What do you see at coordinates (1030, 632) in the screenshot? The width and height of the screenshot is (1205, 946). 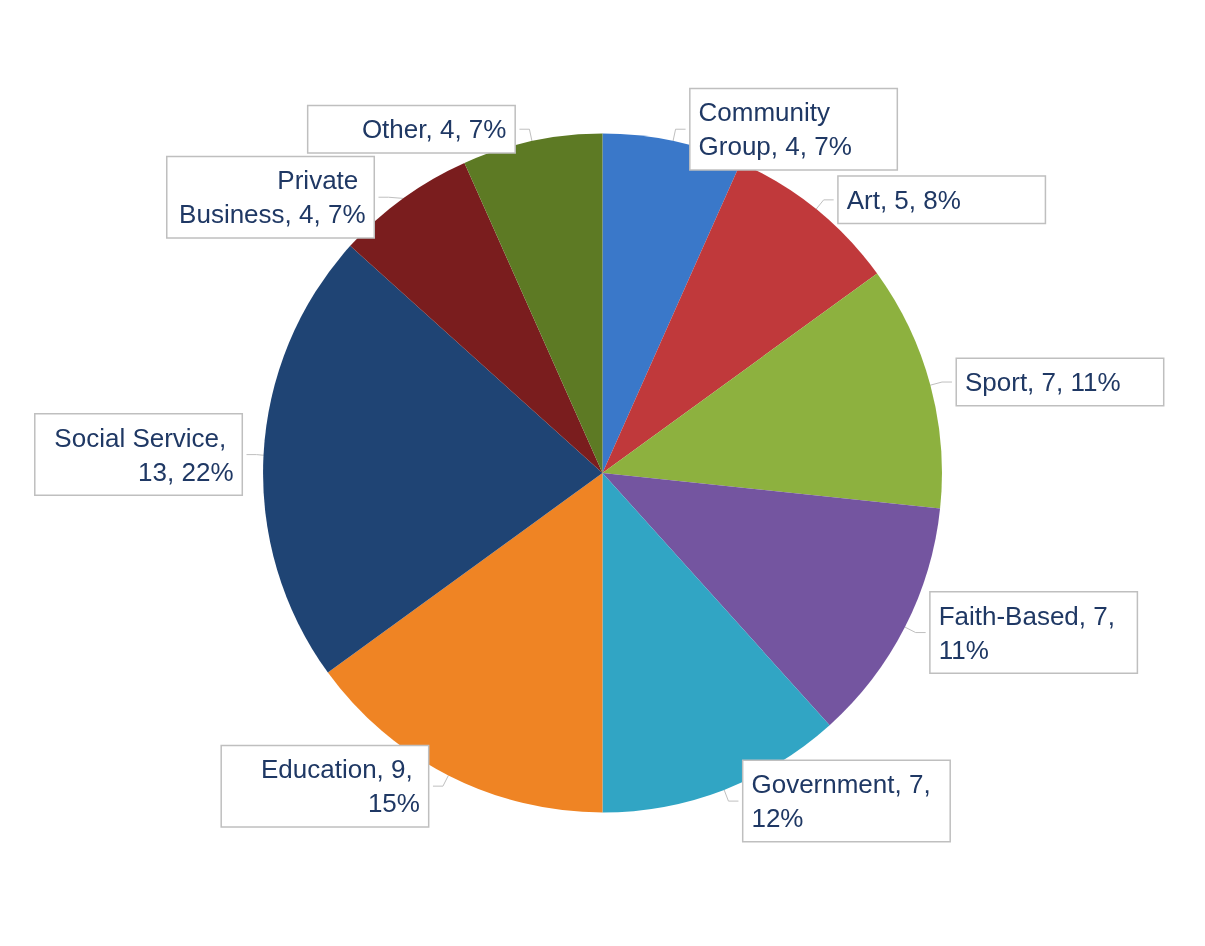 I see `slice-label: Faith-Based, 7, 11%` at bounding box center [1030, 632].